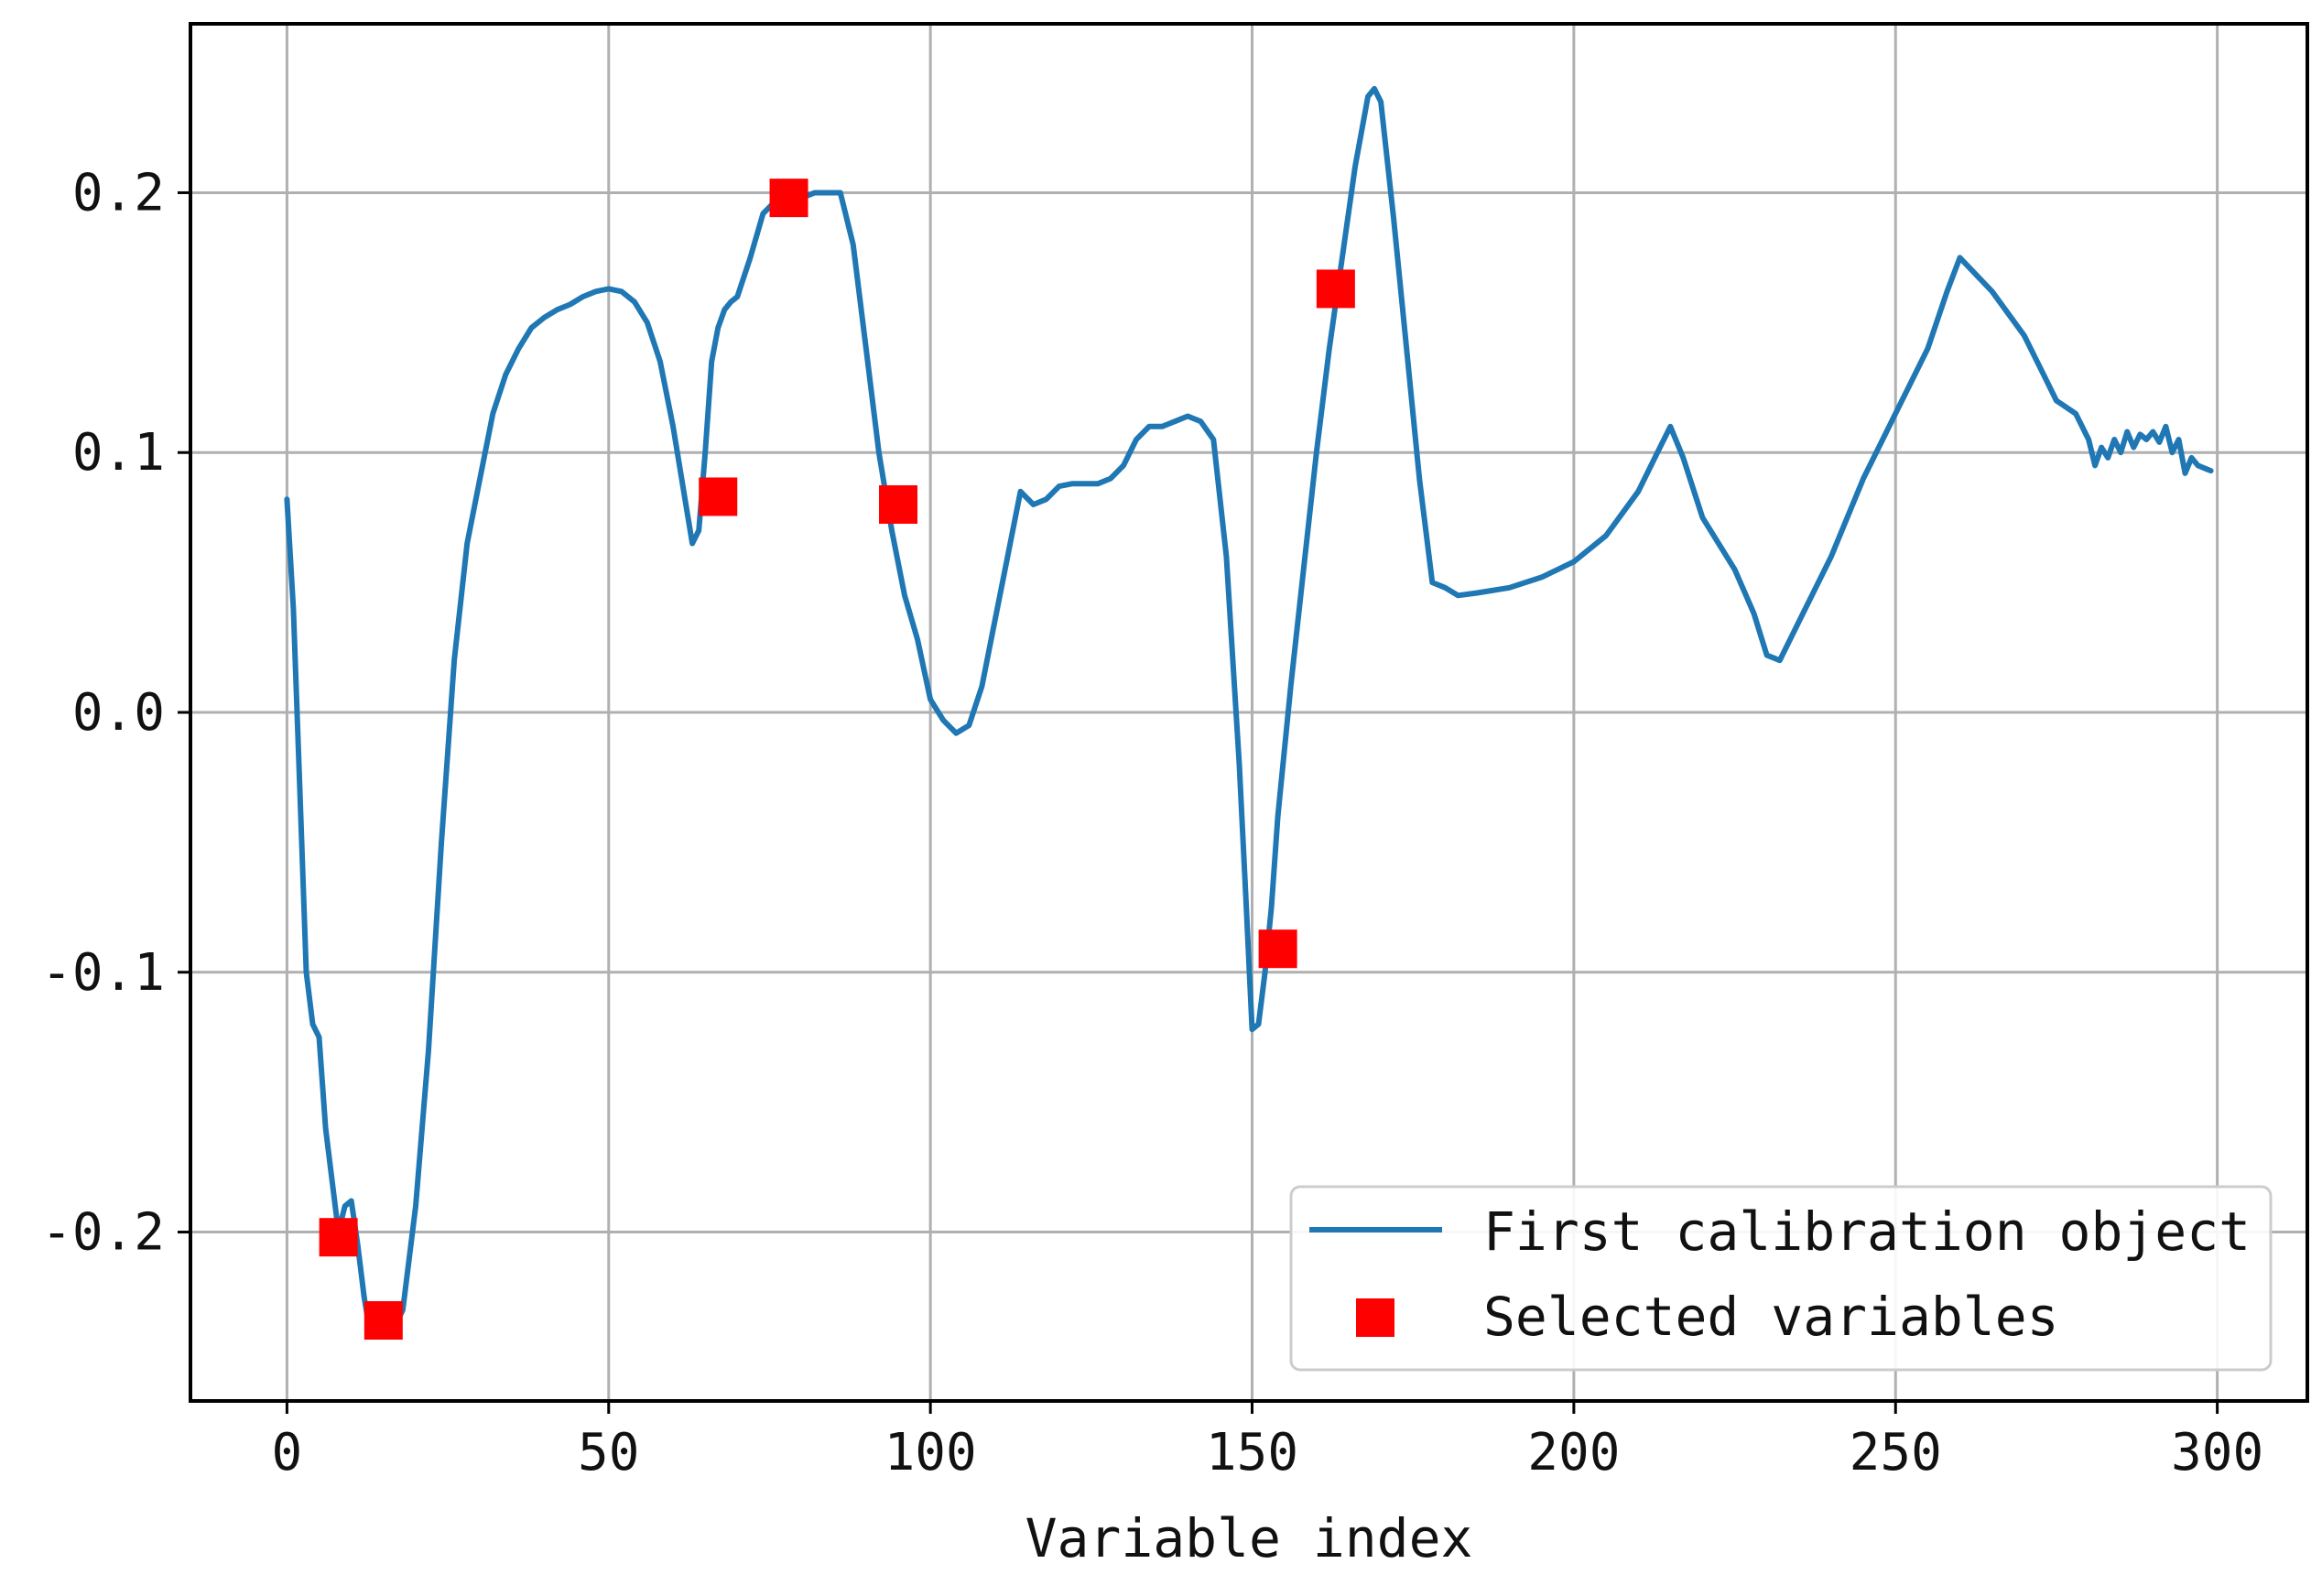 This screenshot has height=1596, width=2322. I want to click on y-tick-label: 0.0, so click(118, 713).